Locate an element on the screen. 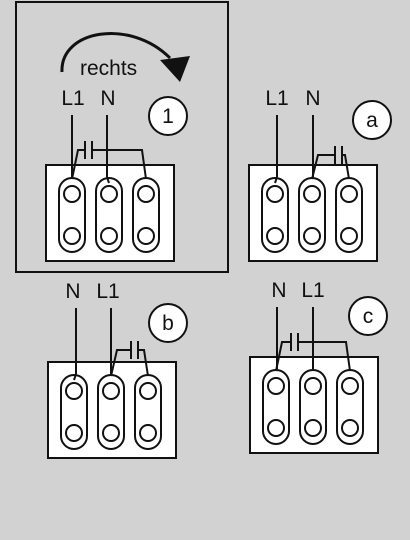 The width and height of the screenshot is (410, 540). panel-badge-label: a is located at coordinates (372, 120).